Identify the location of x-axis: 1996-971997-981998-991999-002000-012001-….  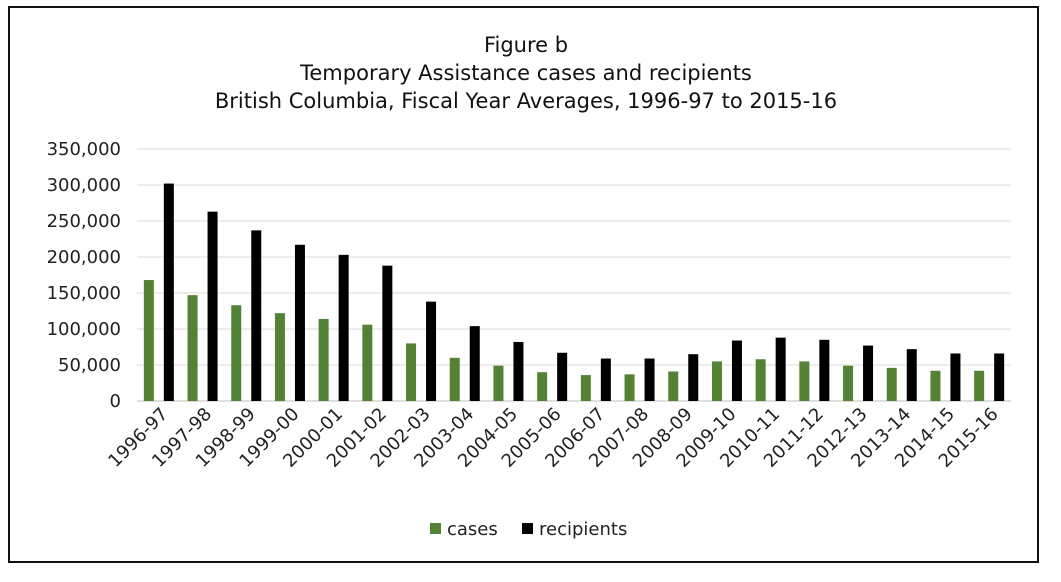
(553, 438).